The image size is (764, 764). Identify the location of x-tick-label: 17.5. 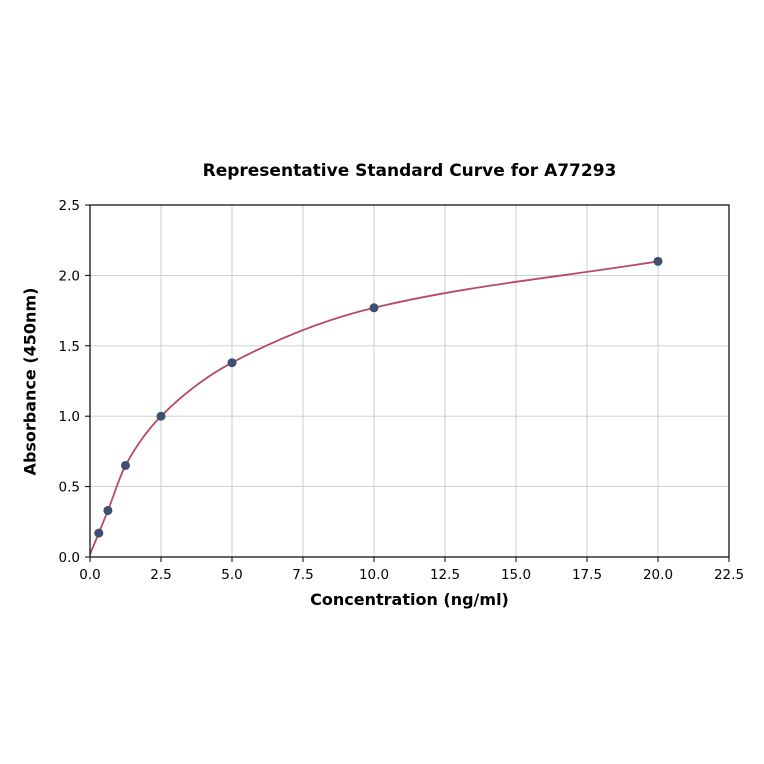
(587, 575).